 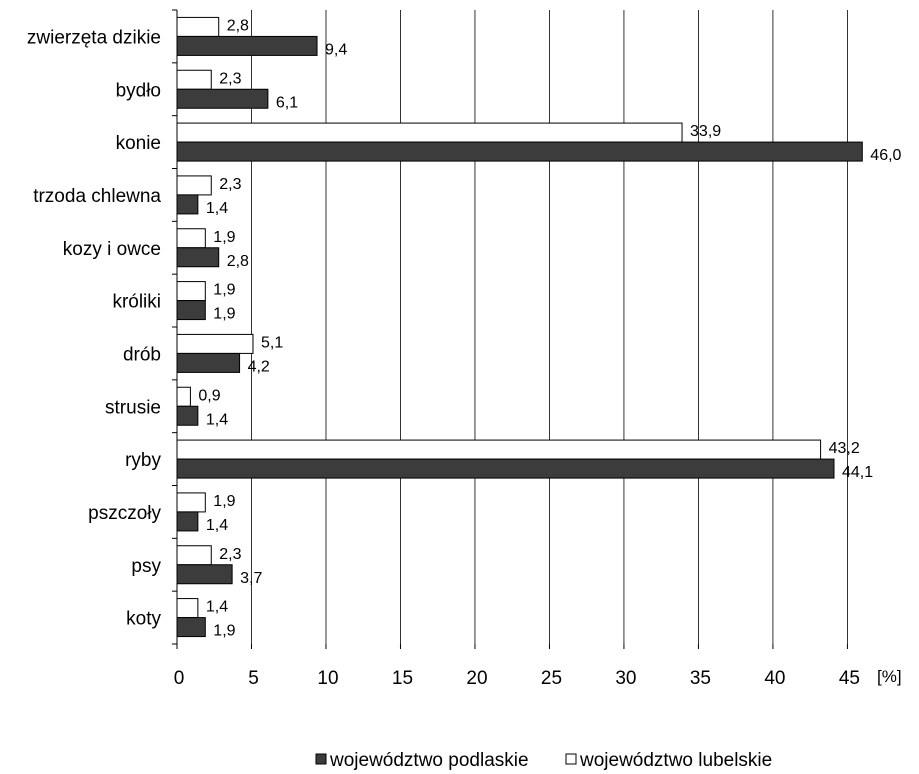 What do you see at coordinates (259, 366) in the screenshot?
I see `data-label-podlaskie: 4,2` at bounding box center [259, 366].